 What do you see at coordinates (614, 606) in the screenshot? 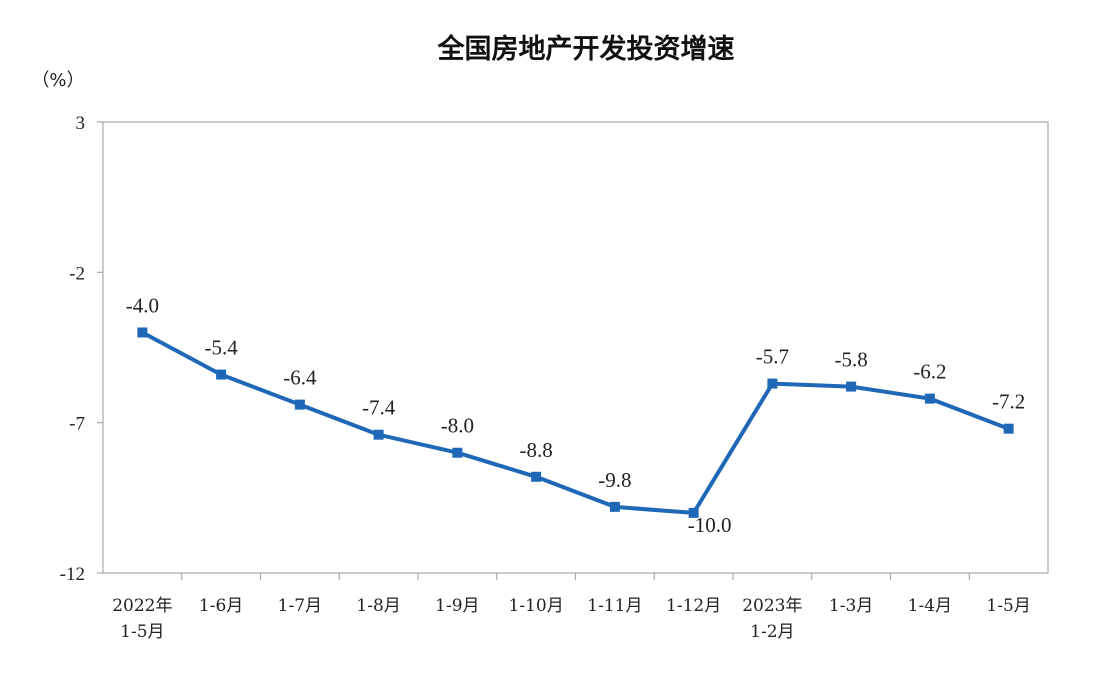
I see `x-tick-label: 1-11月` at bounding box center [614, 606].